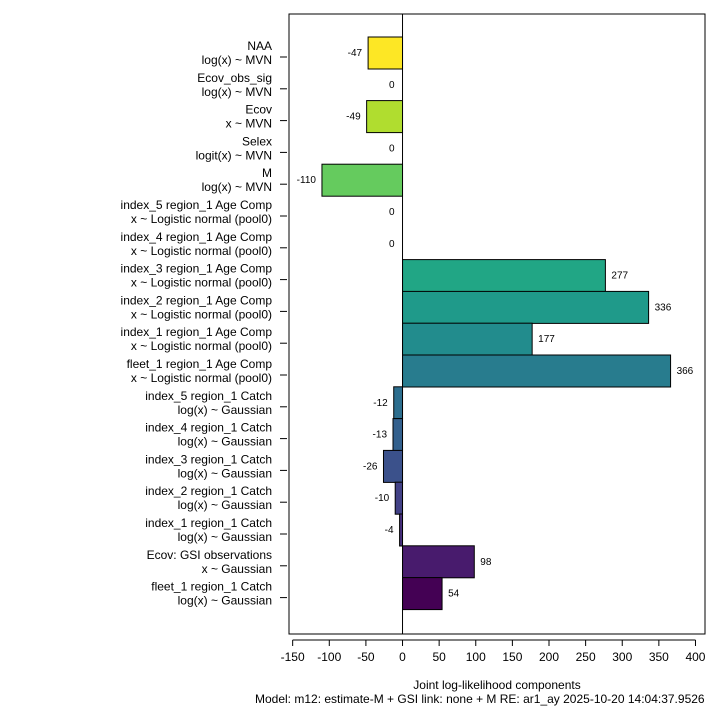 This screenshot has width=720, height=720. What do you see at coordinates (586, 657) in the screenshot?
I see `x-tick-label-8: 250` at bounding box center [586, 657].